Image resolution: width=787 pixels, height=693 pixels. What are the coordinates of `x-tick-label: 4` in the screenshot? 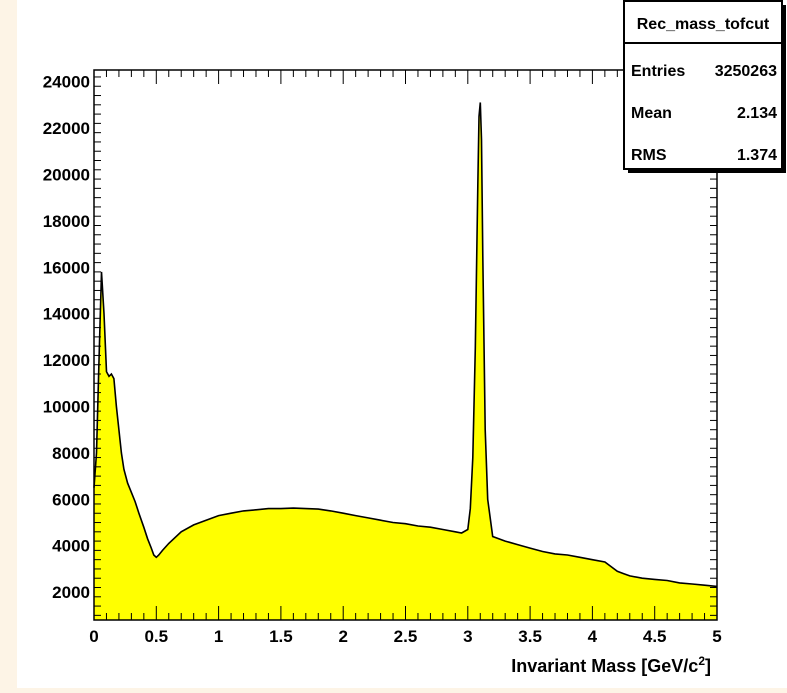 It's located at (593, 636).